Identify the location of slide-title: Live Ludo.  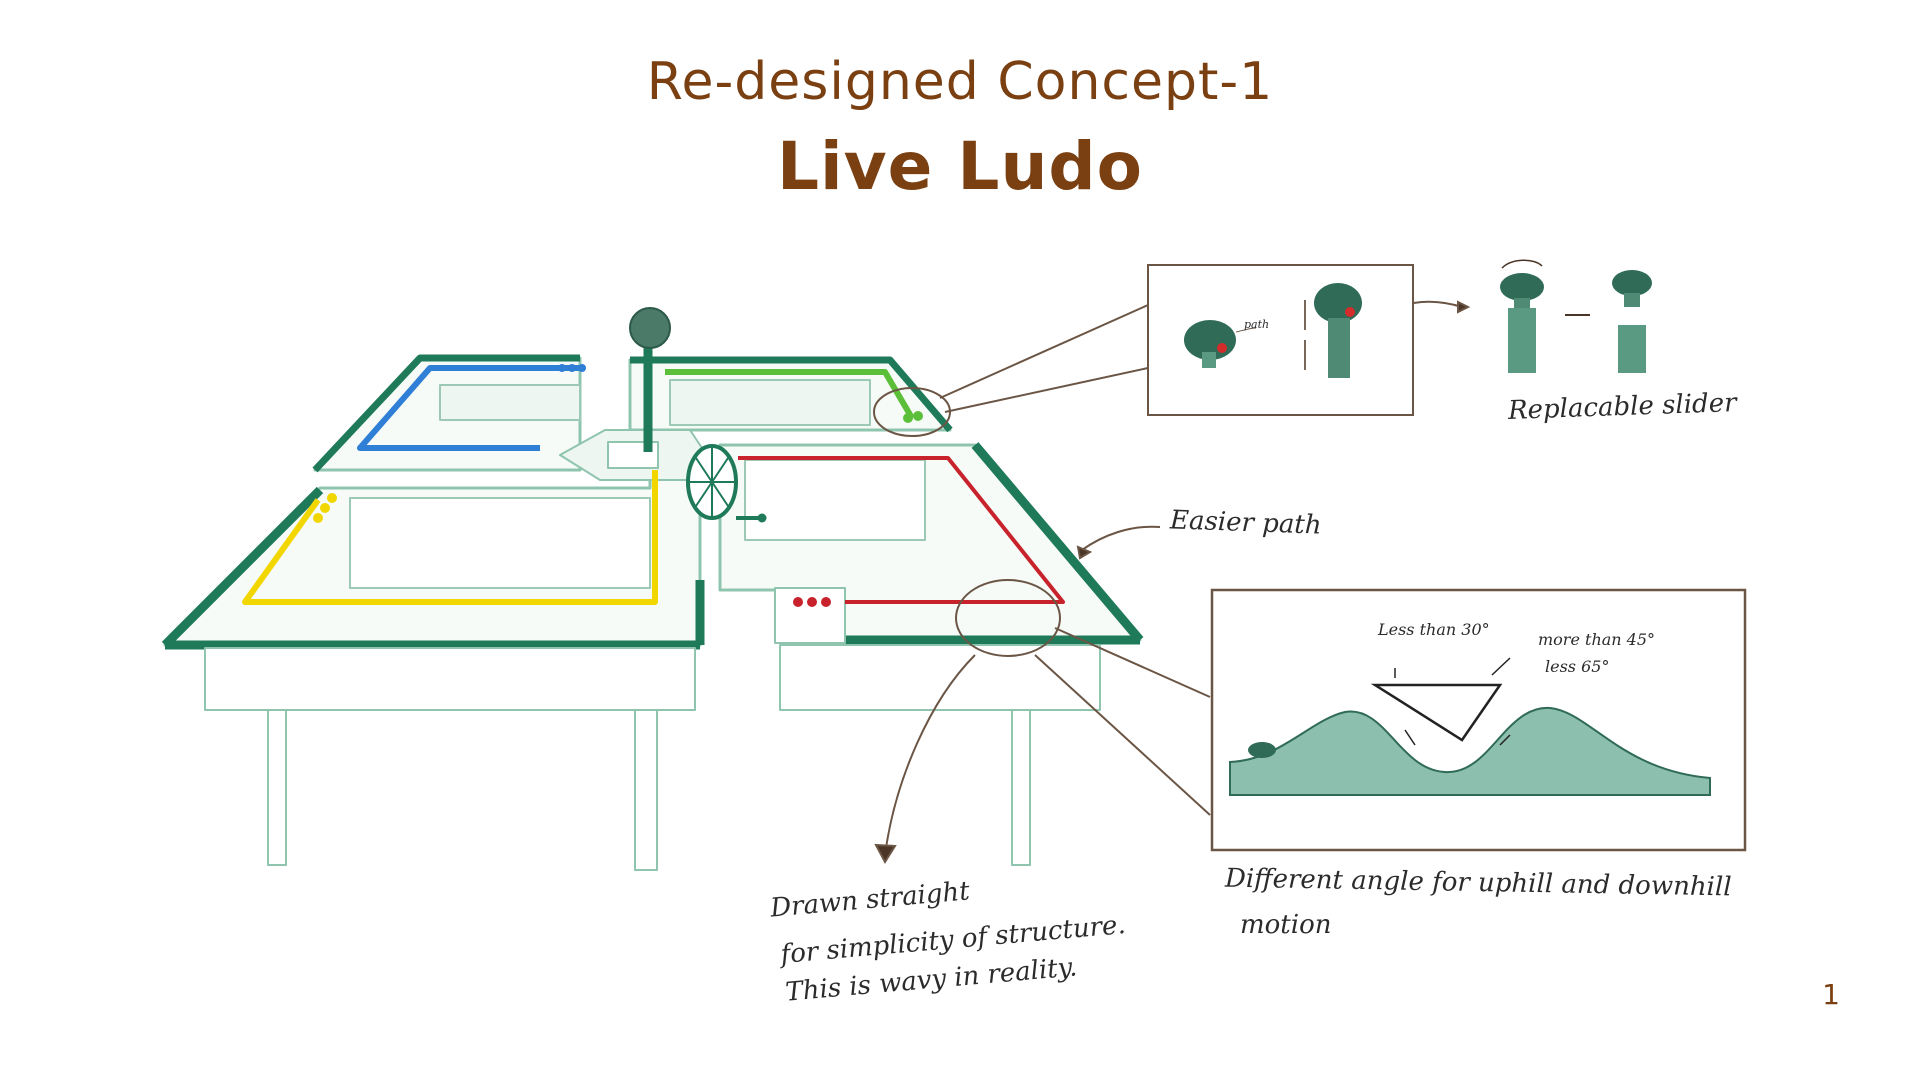
(960, 166).